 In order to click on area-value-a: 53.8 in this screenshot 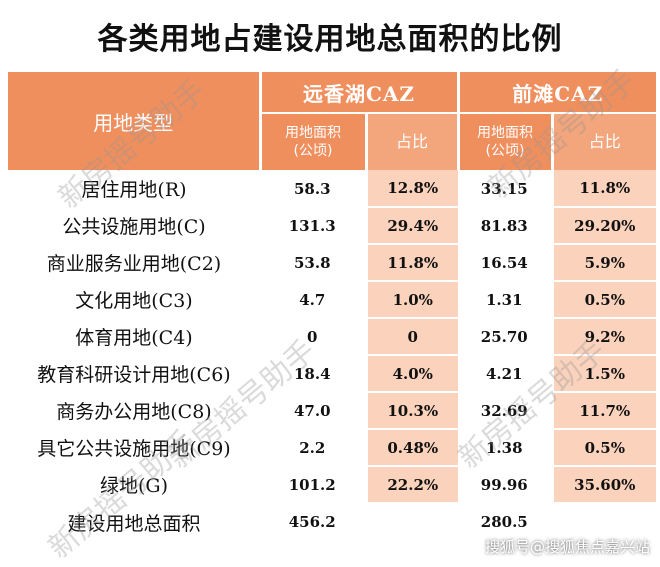, I will do `click(312, 262)`.